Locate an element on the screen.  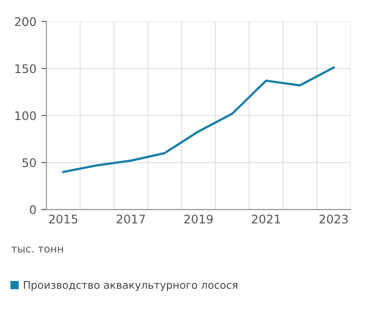
y-tick-label: 100 is located at coordinates (25, 115).